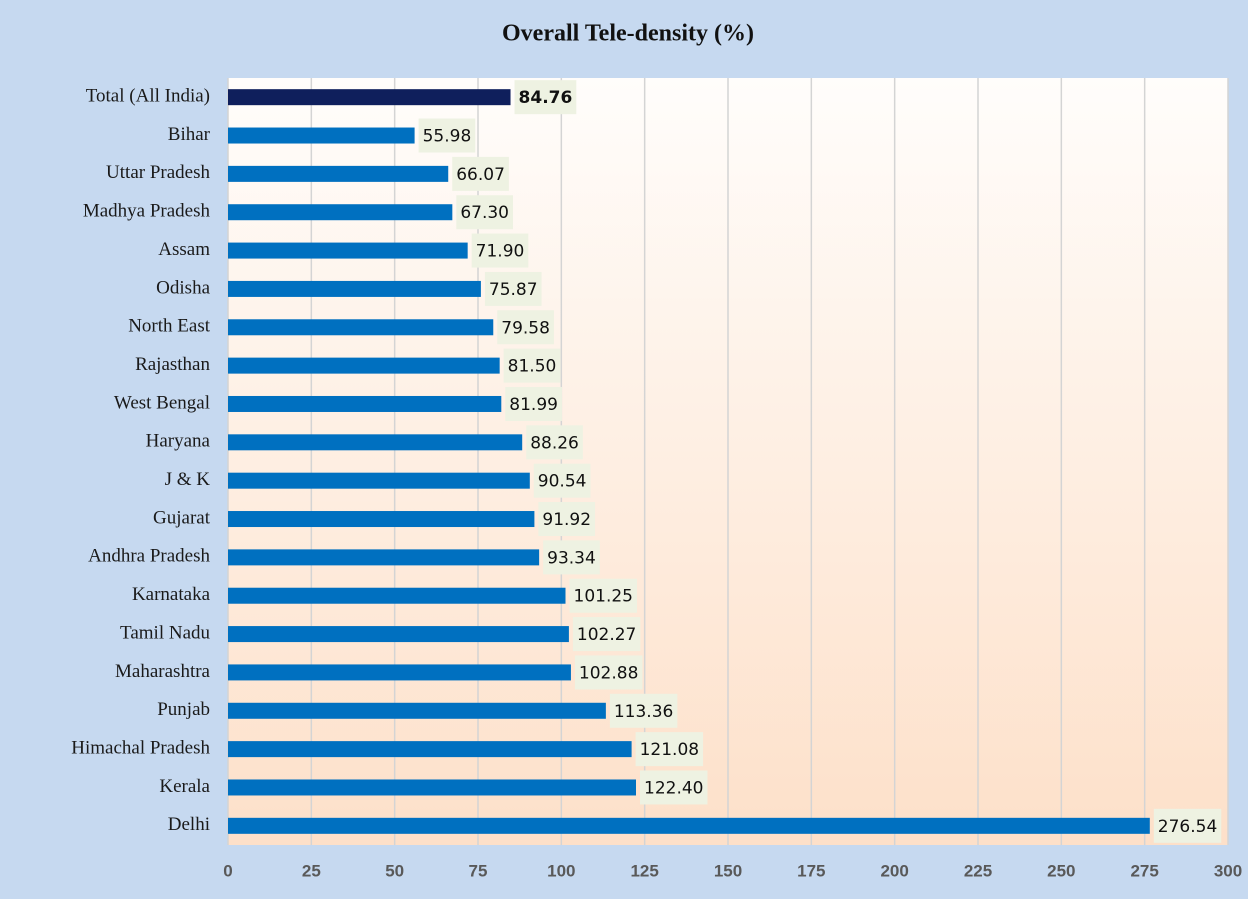 This screenshot has width=1248, height=899. Describe the element at coordinates (811, 870) in the screenshot. I see `x-tick-label: 175` at that location.